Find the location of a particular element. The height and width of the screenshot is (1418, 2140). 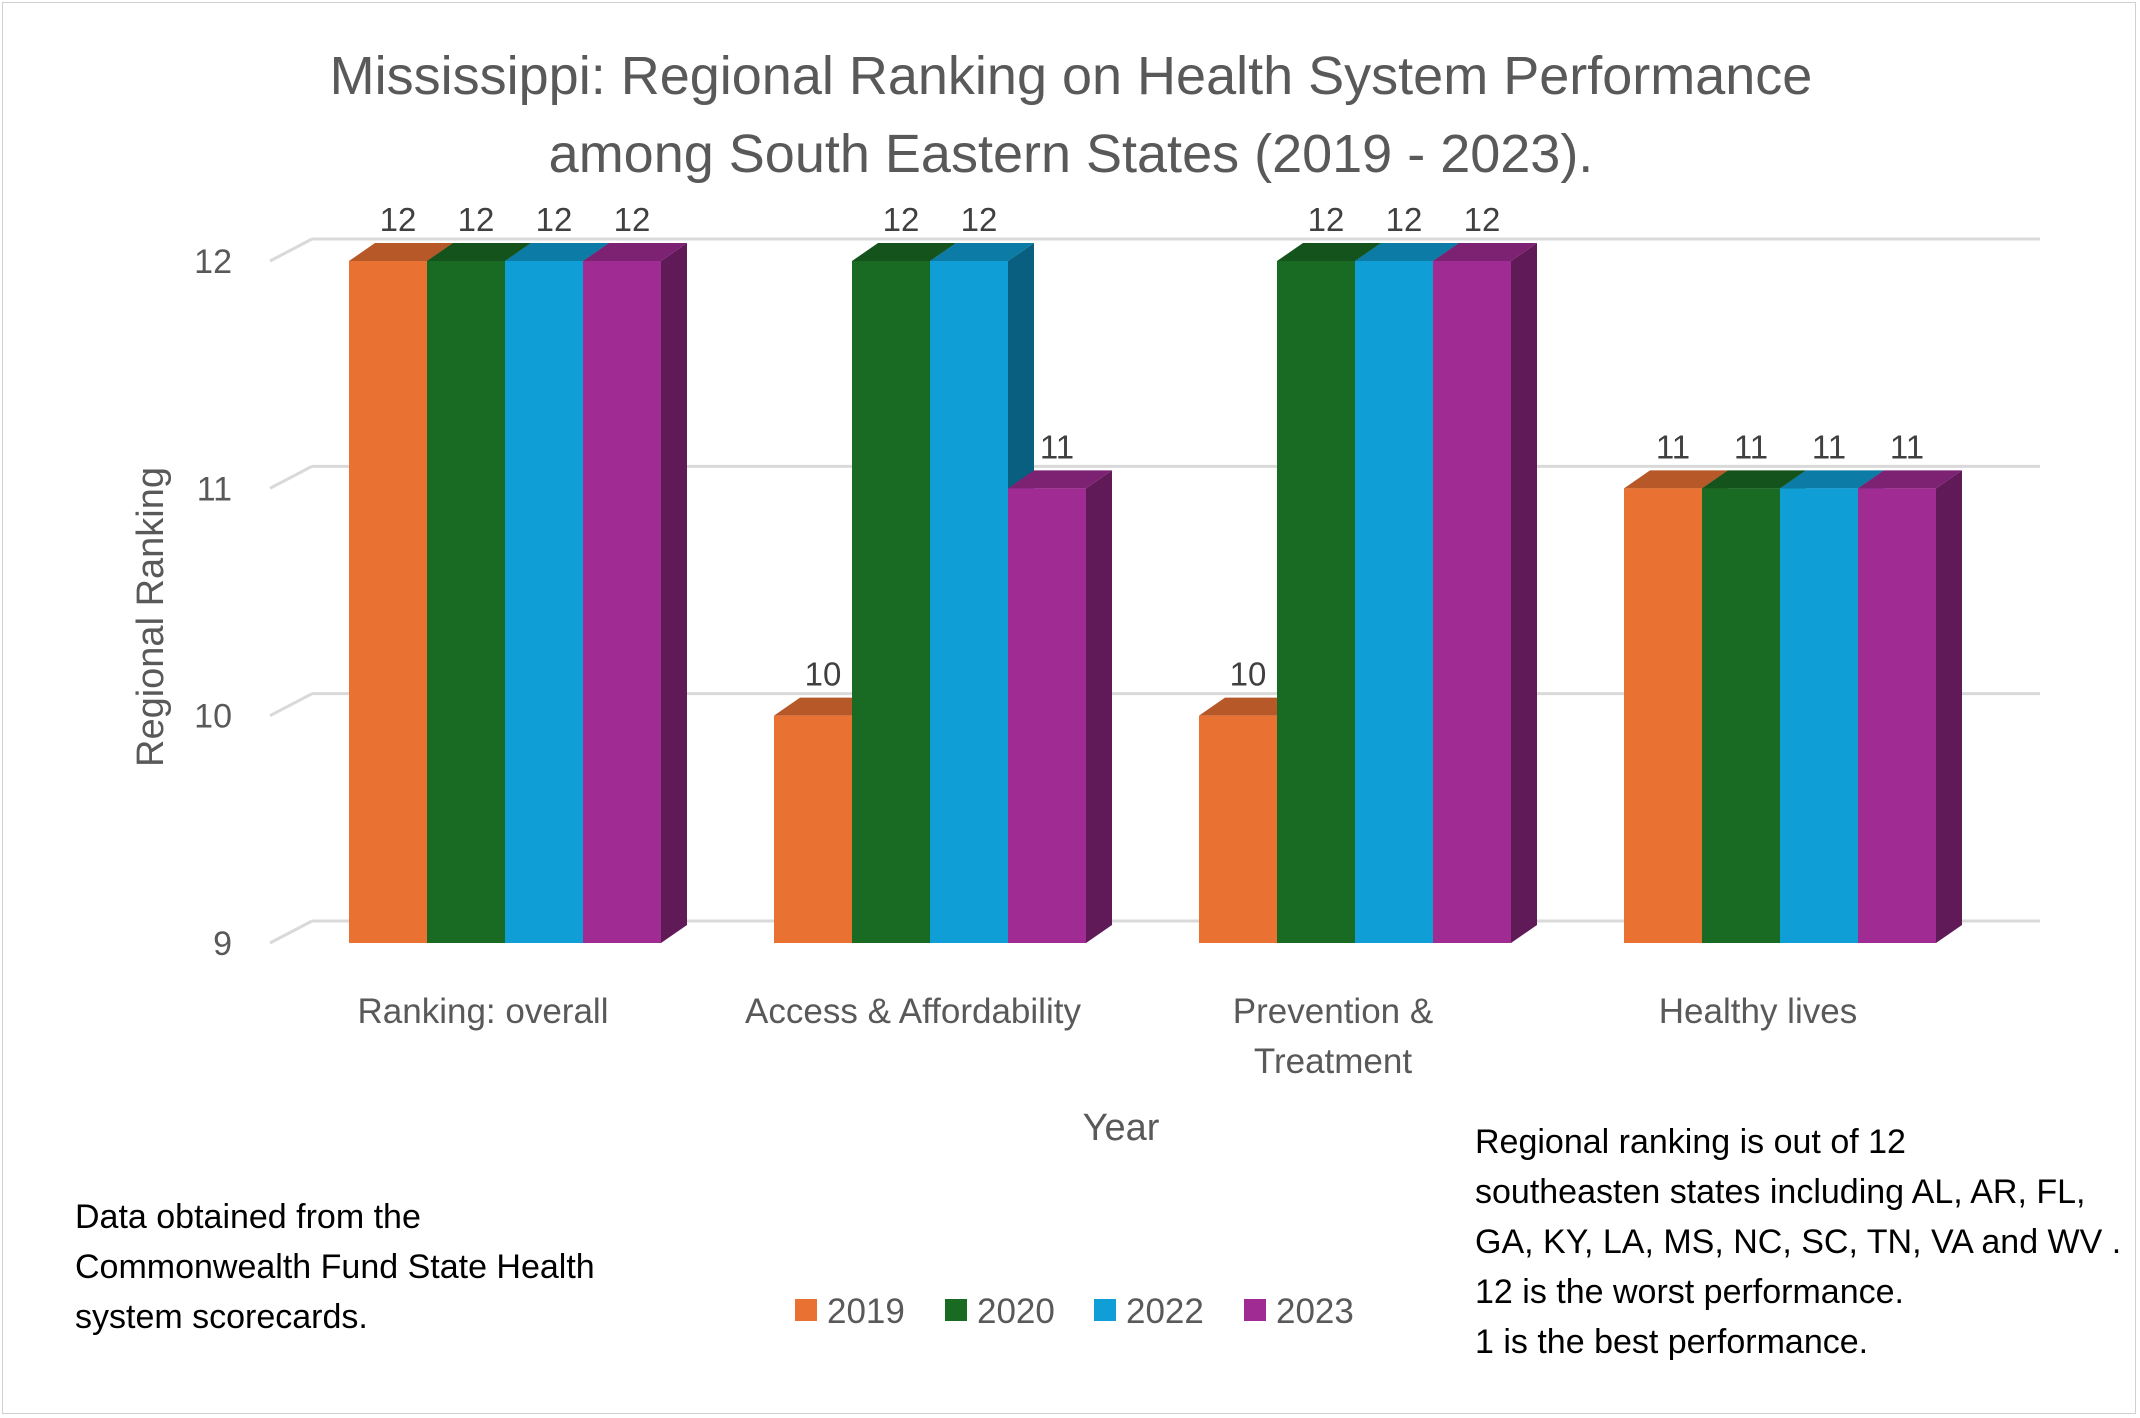

legend-item-2022: 2022 is located at coordinates (1149, 1311).